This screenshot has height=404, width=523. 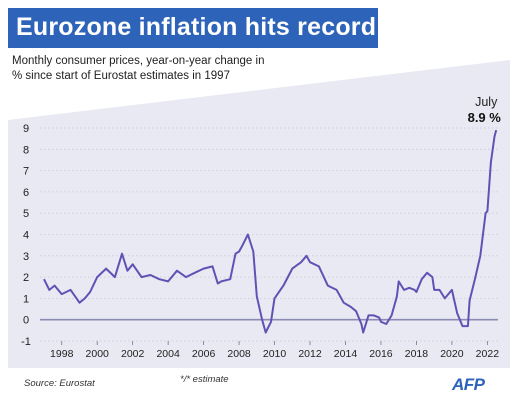 What do you see at coordinates (133, 354) in the screenshot?
I see `x-tick-label: 2002` at bounding box center [133, 354].